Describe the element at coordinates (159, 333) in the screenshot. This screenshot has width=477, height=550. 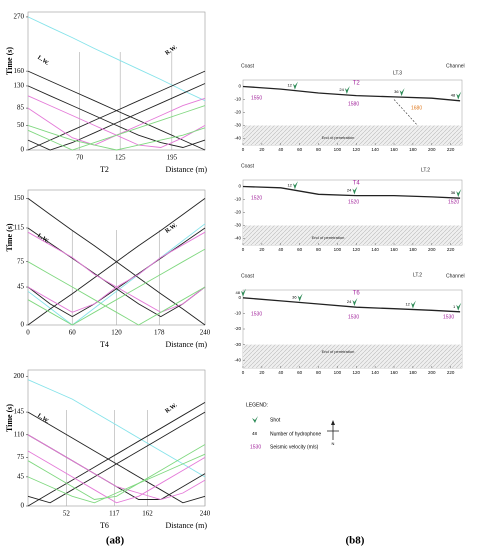
I see `x-tick-label: 178` at that location.